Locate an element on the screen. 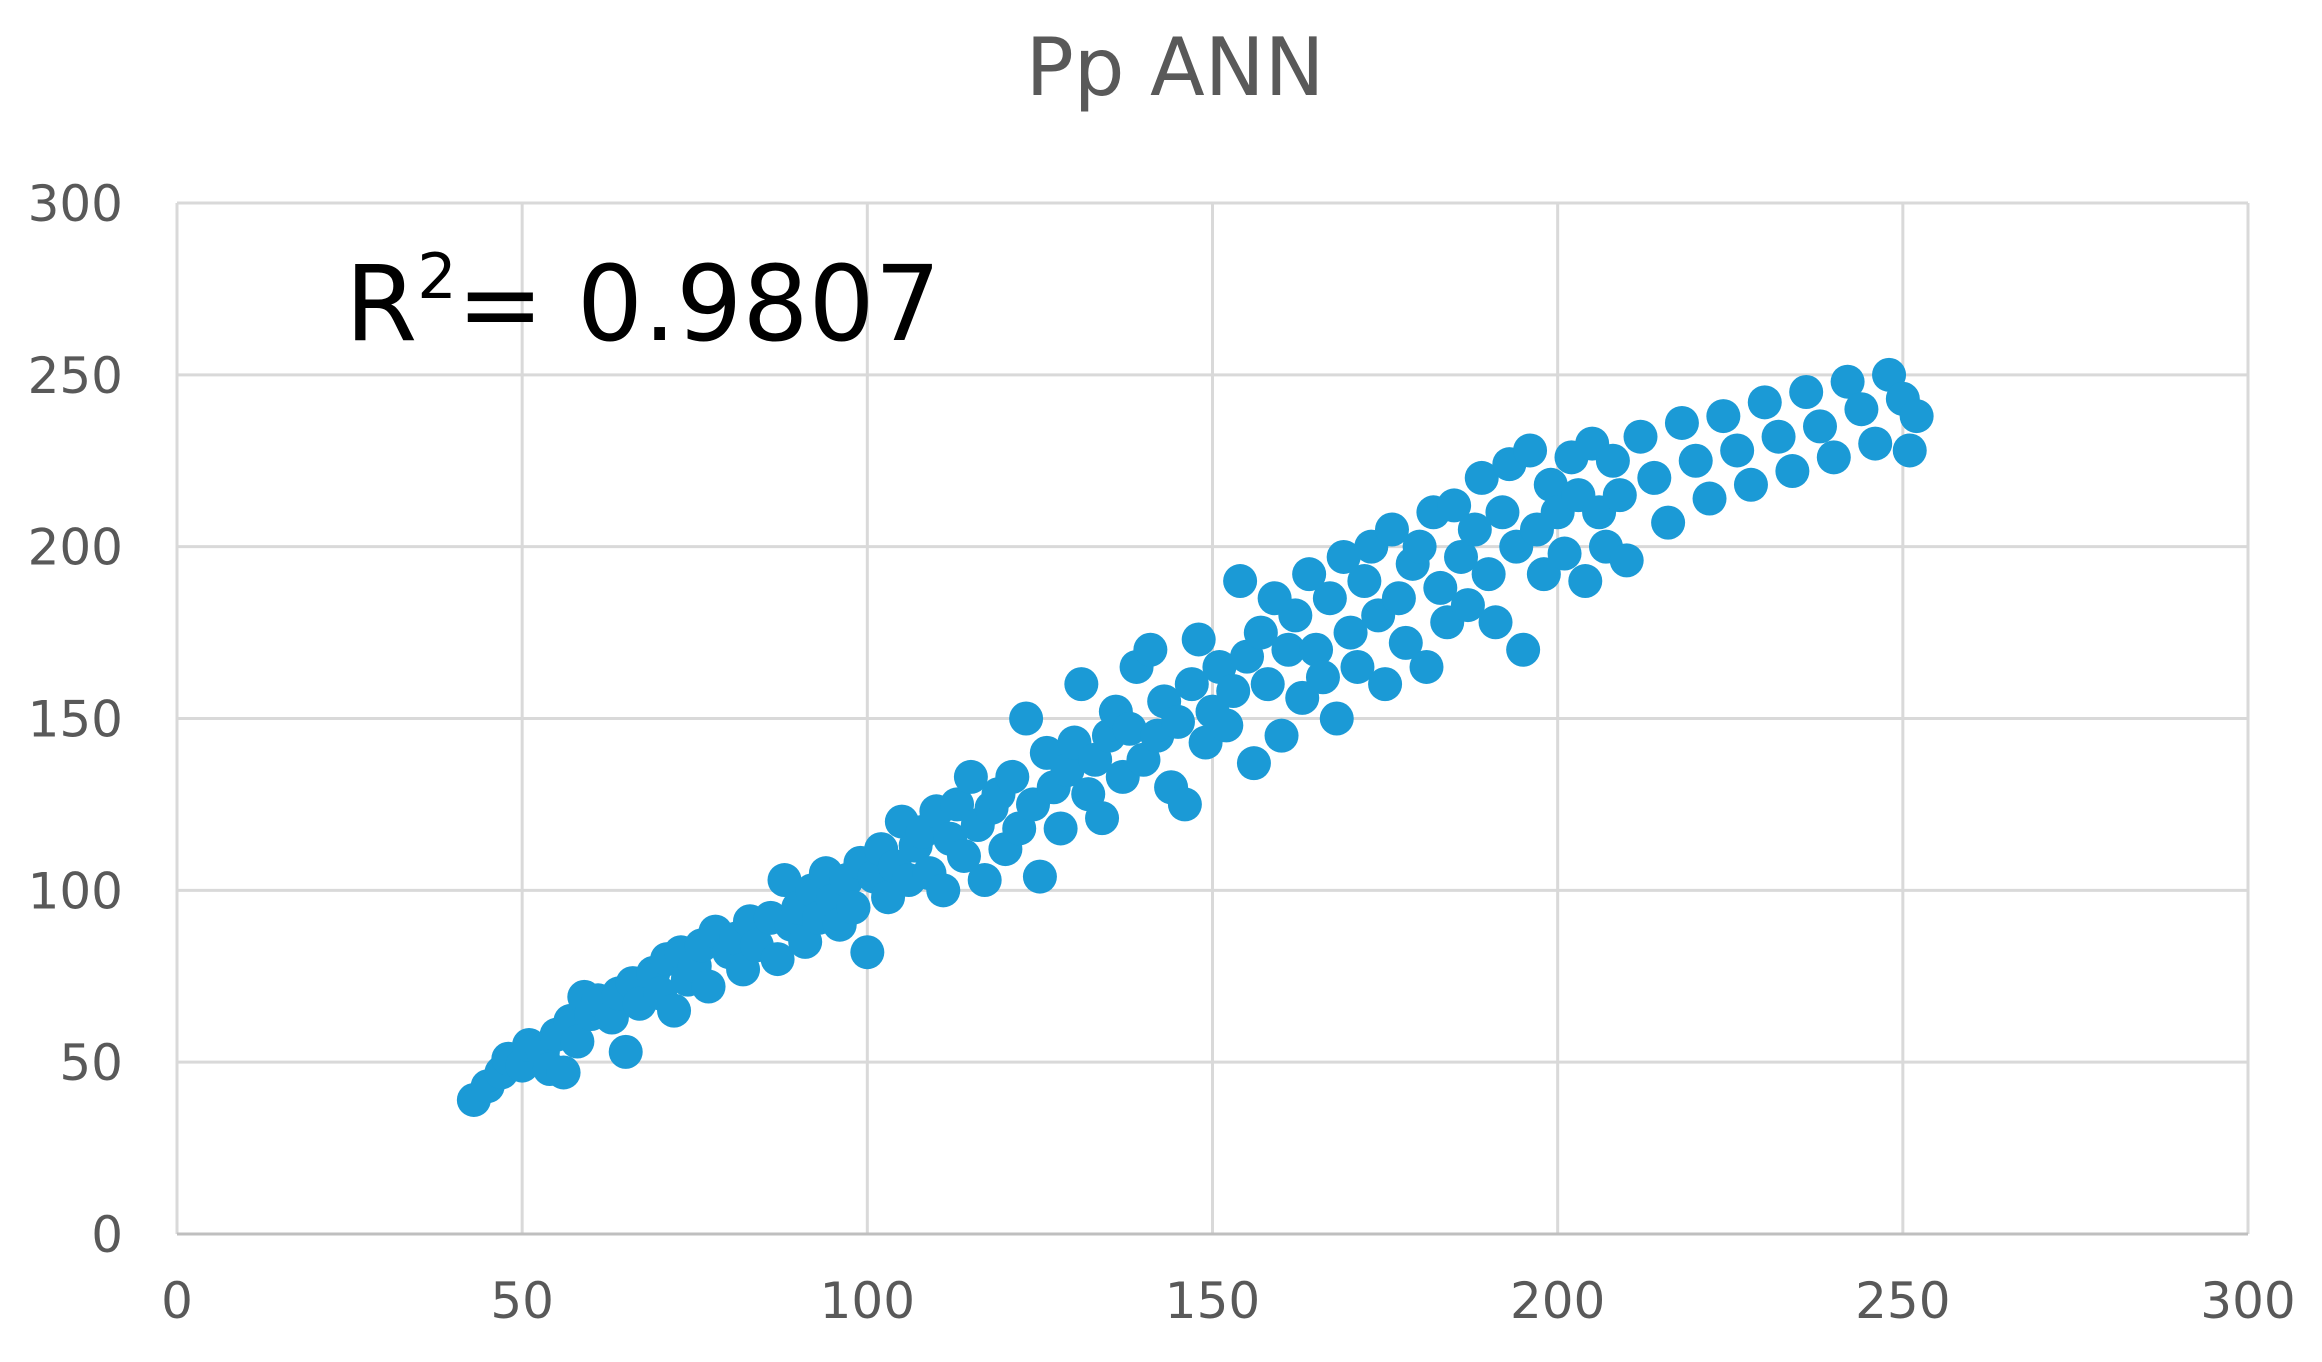  y-tick-label: 100 is located at coordinates (75, 891).